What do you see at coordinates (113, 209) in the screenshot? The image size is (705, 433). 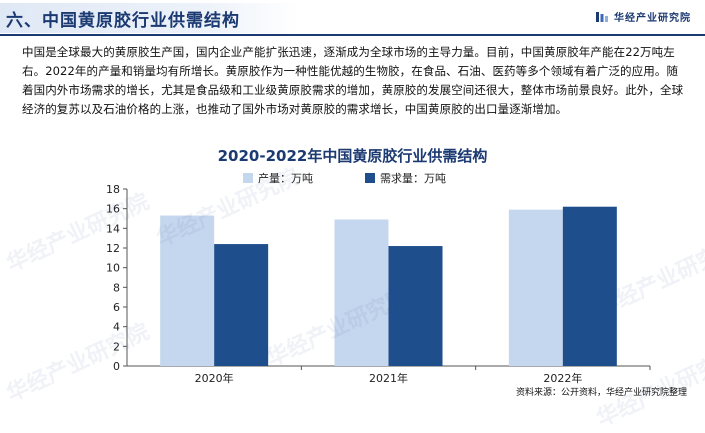 I see `y-tick-label: 16` at bounding box center [113, 209].